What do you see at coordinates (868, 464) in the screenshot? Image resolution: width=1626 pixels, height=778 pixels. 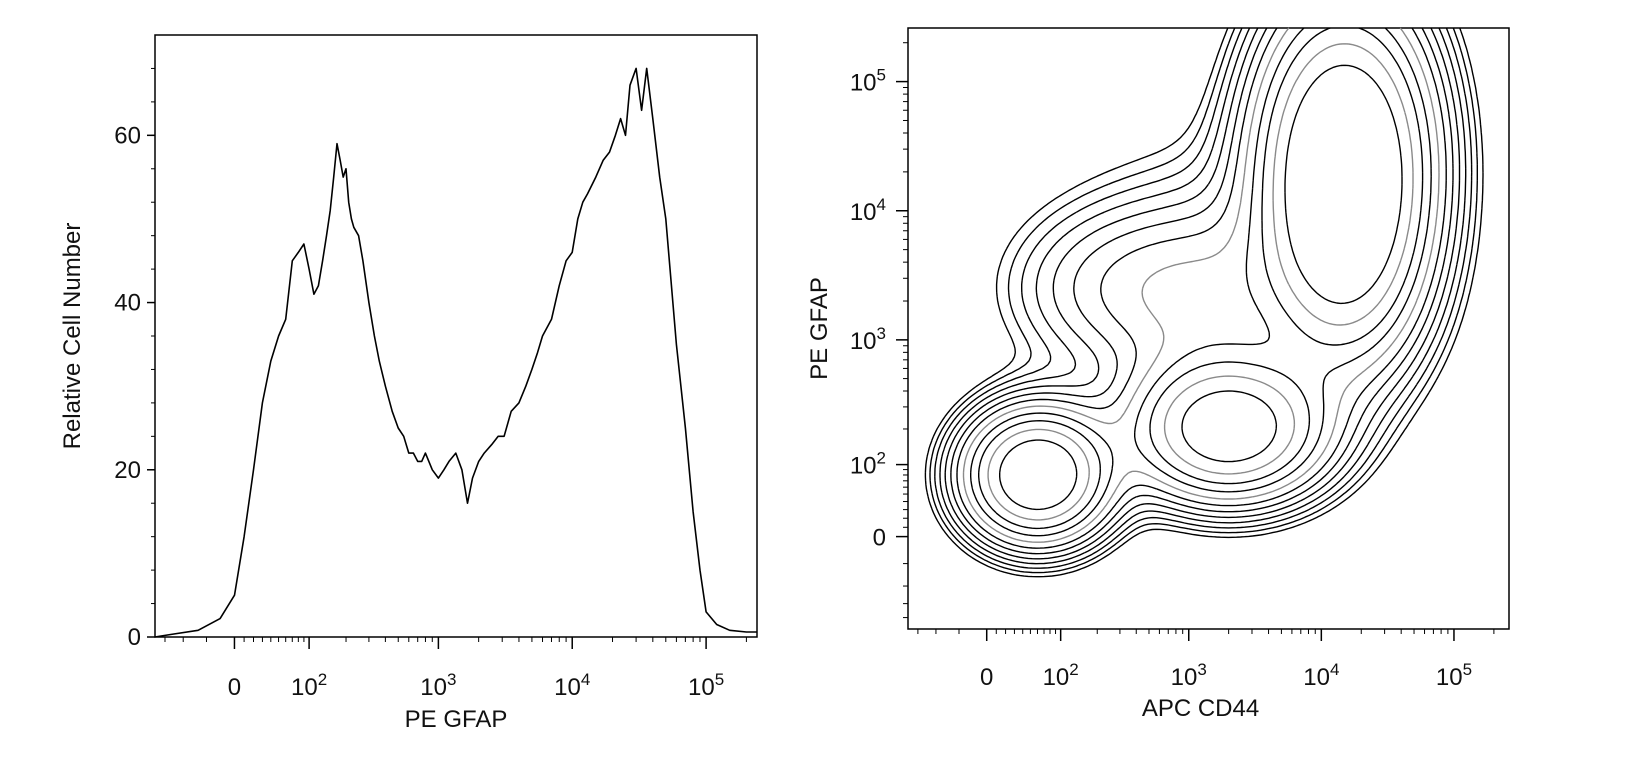 I see `y-tick-label: 10²` at bounding box center [868, 464].